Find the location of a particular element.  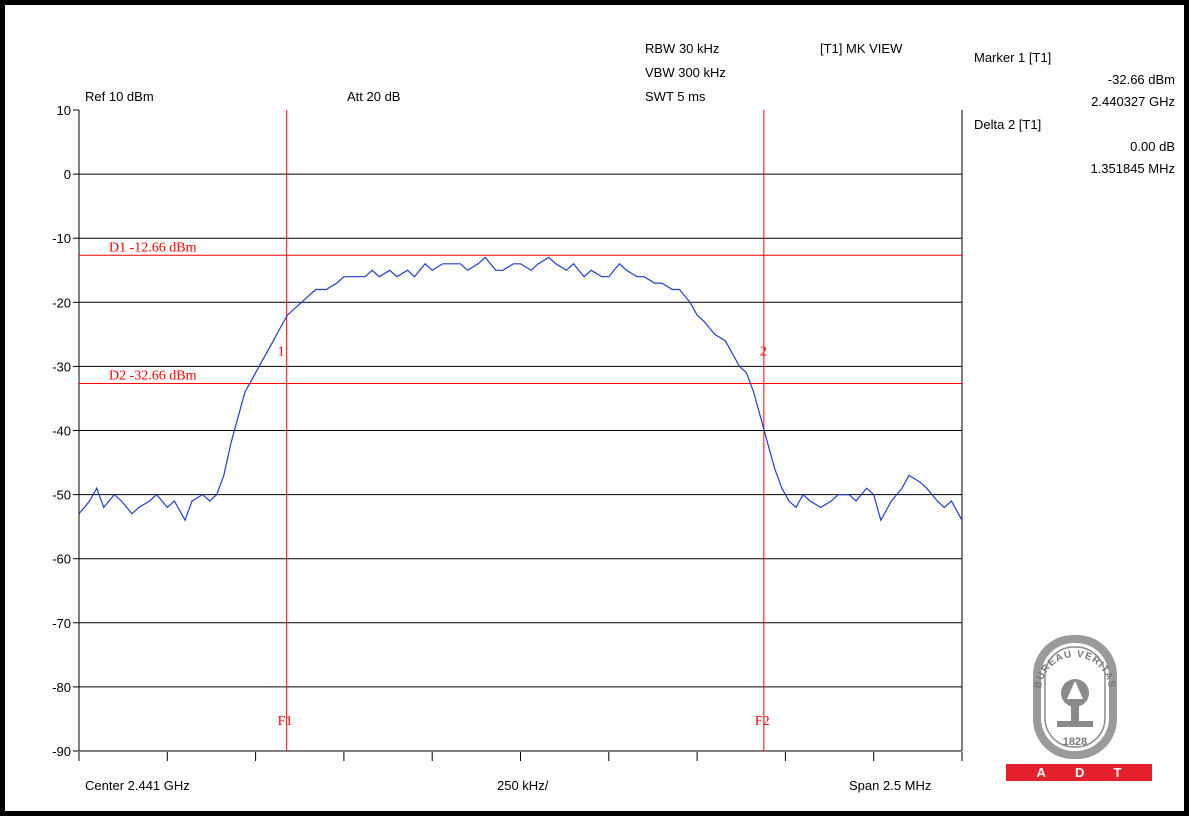

adt-letter-d: D is located at coordinates (1080, 772).